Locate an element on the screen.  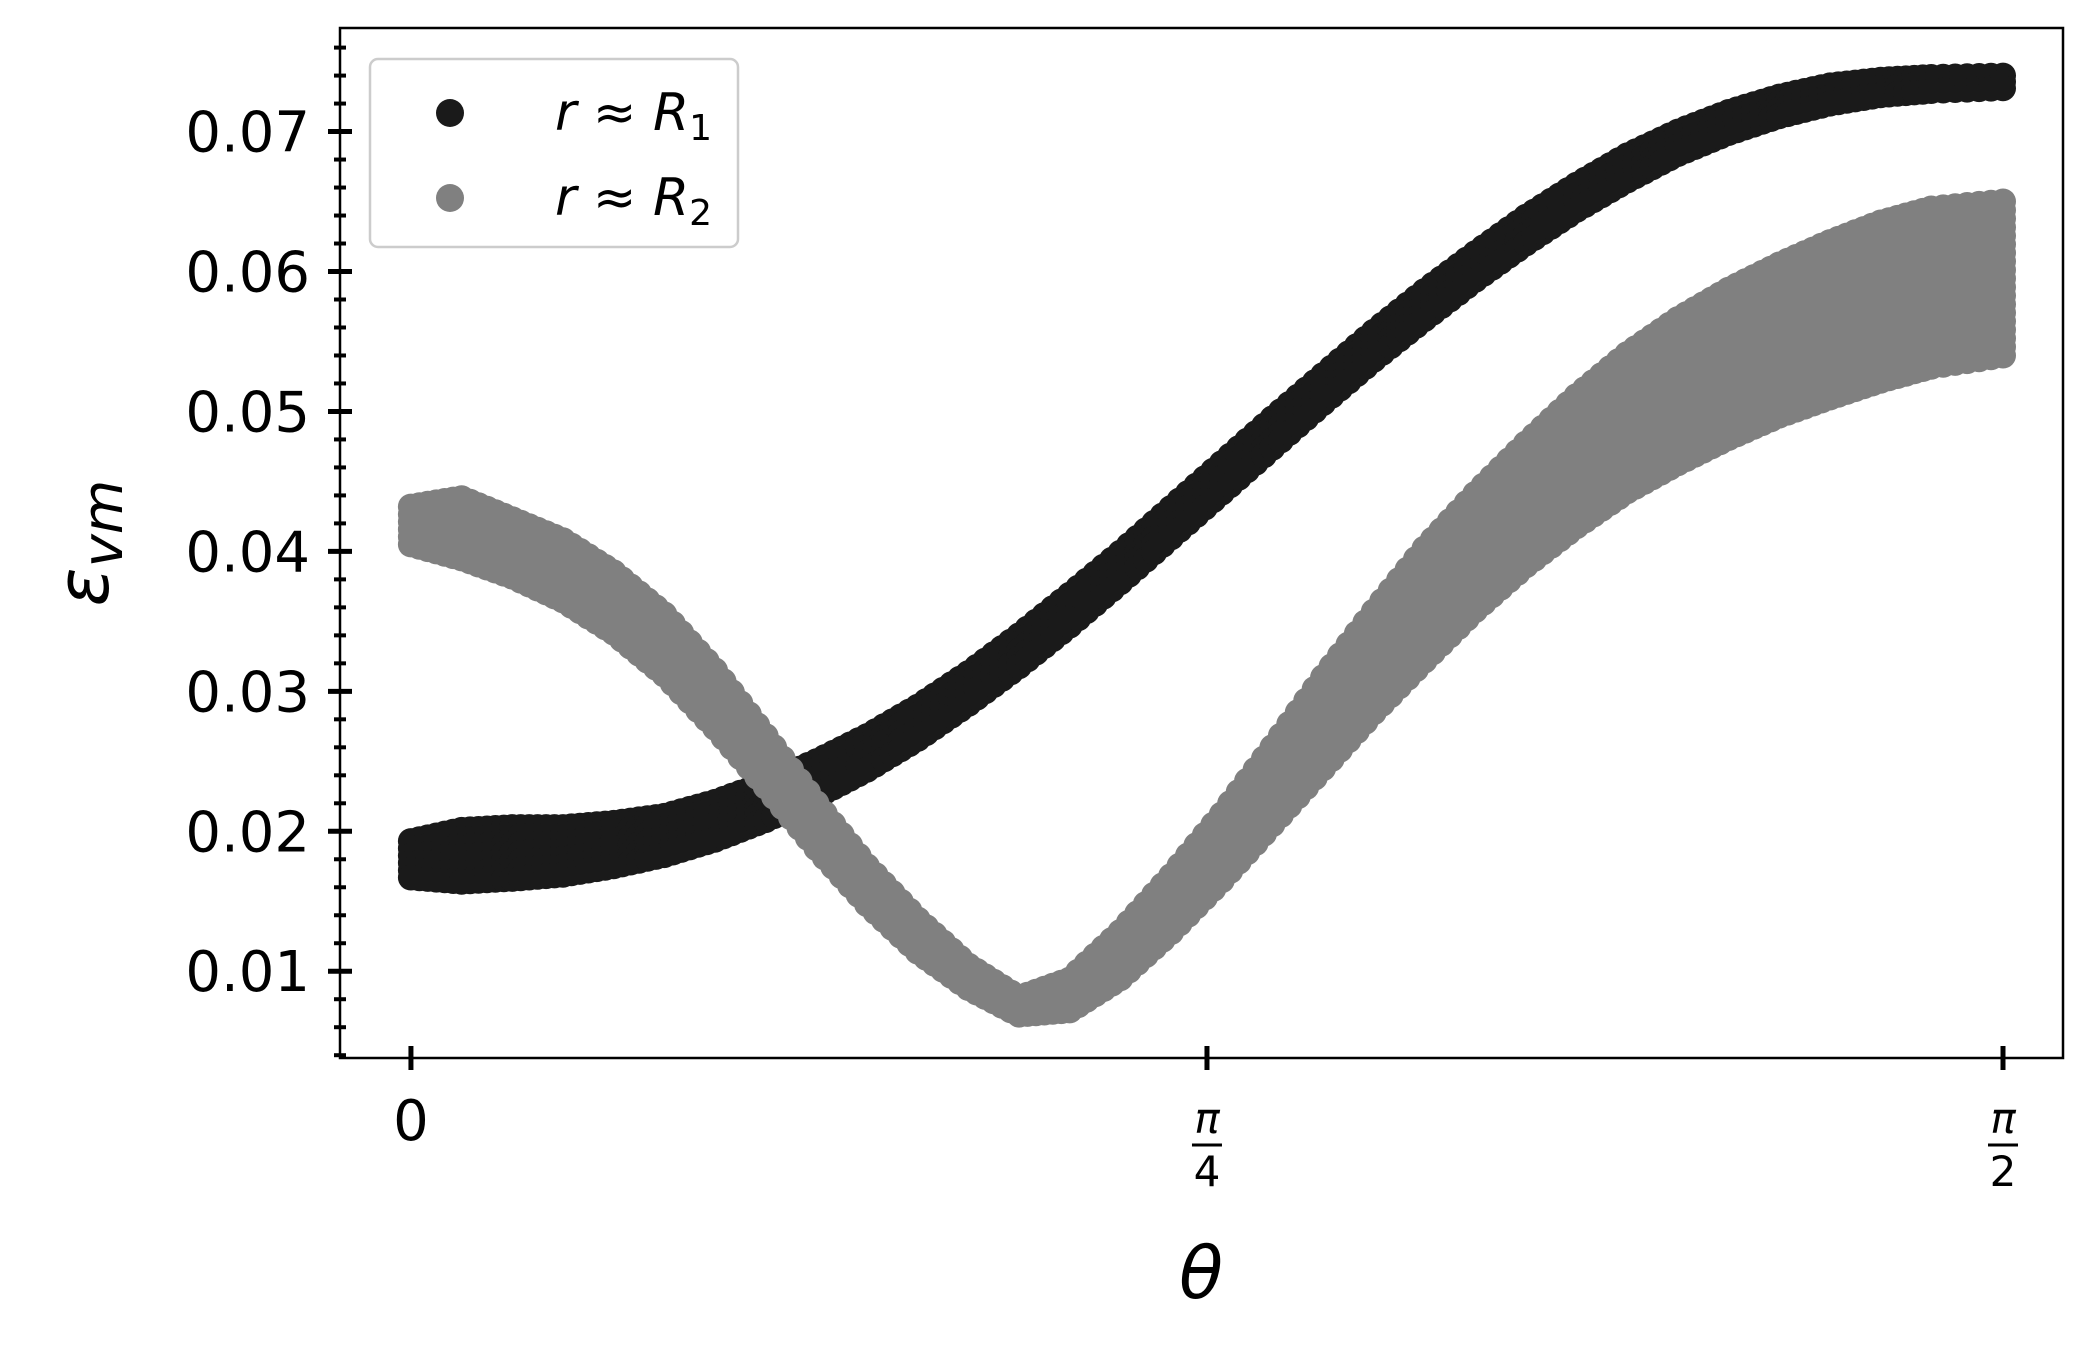
y-axis-title: εvm is located at coordinates (88, 543).